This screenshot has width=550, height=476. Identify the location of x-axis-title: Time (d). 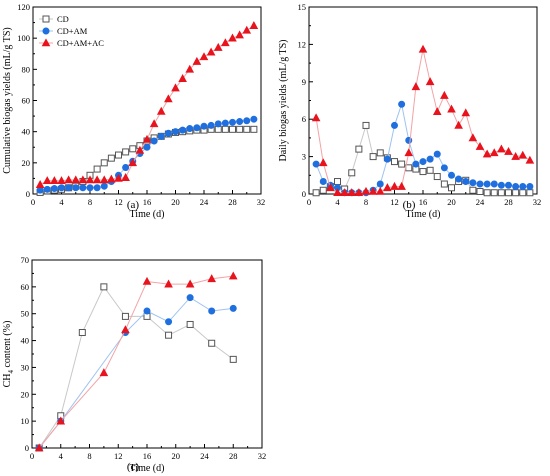
(147, 214).